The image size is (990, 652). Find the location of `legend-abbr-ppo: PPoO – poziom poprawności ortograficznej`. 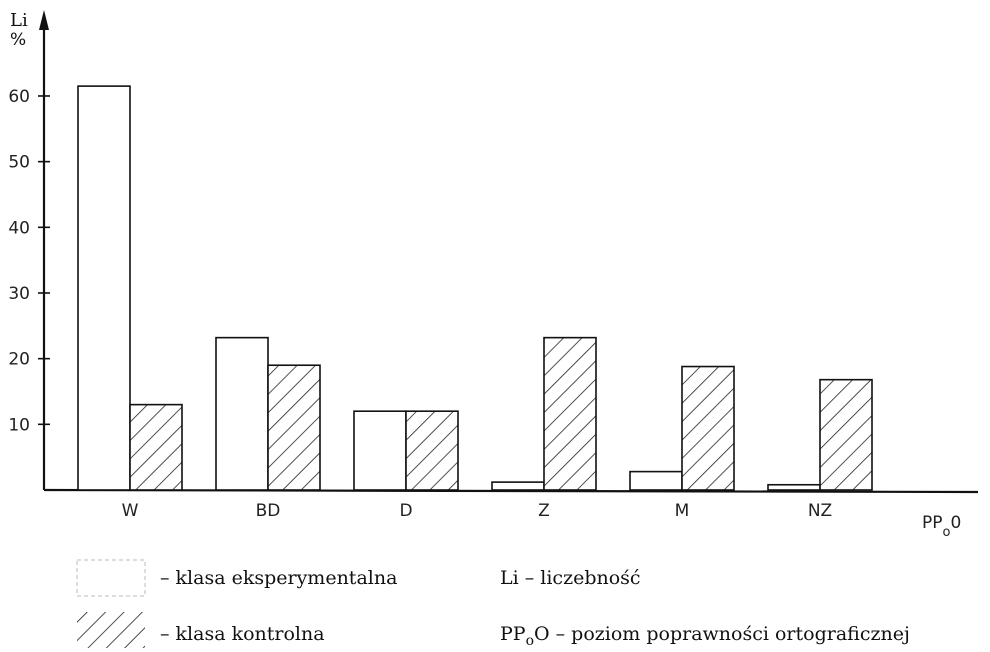

legend-abbr-ppo: PPoO – poziom poprawności ortograficznej is located at coordinates (705, 636).